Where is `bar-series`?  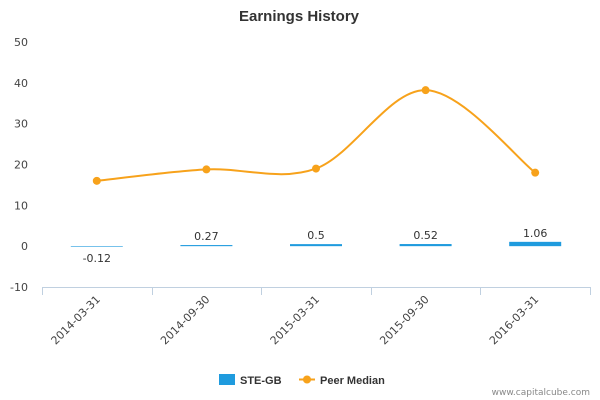
bar-series is located at coordinates (316, 244).